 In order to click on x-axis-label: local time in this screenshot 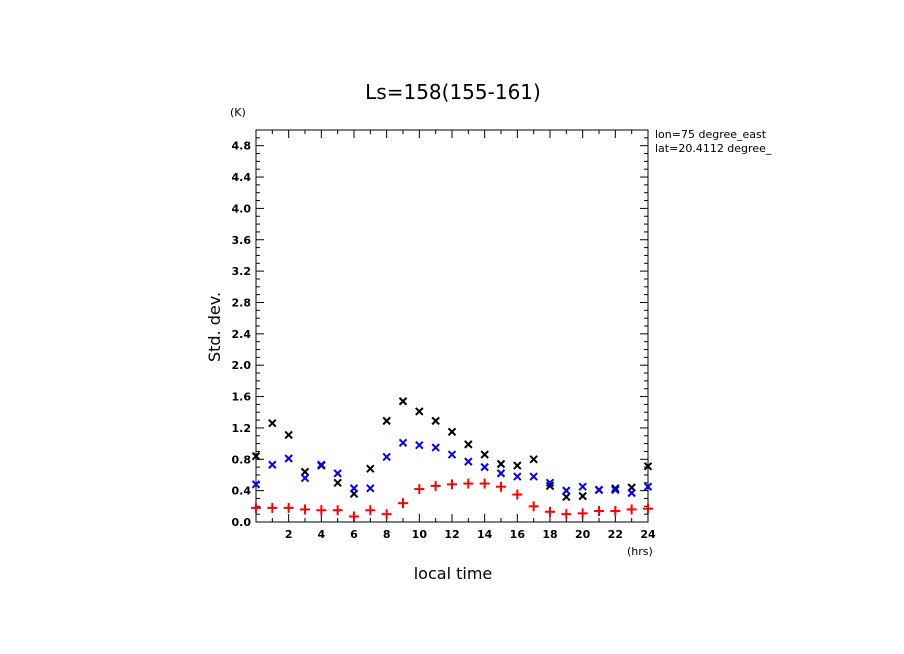, I will do `click(453, 573)`.